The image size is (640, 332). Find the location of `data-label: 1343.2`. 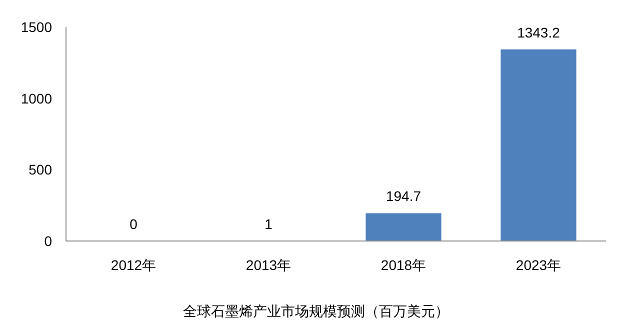

data-label: 1343.2 is located at coordinates (538, 32).